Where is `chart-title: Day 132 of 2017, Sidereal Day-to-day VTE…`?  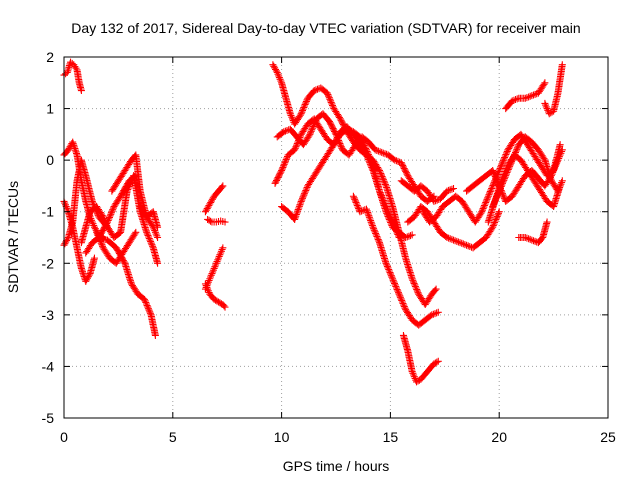 chart-title: Day 132 of 2017, Sidereal Day-to-day VTE… is located at coordinates (325, 28).